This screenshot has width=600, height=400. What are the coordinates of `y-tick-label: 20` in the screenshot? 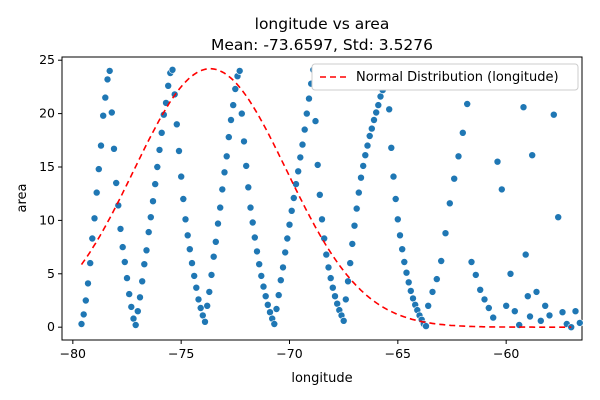 It's located at (47, 113).